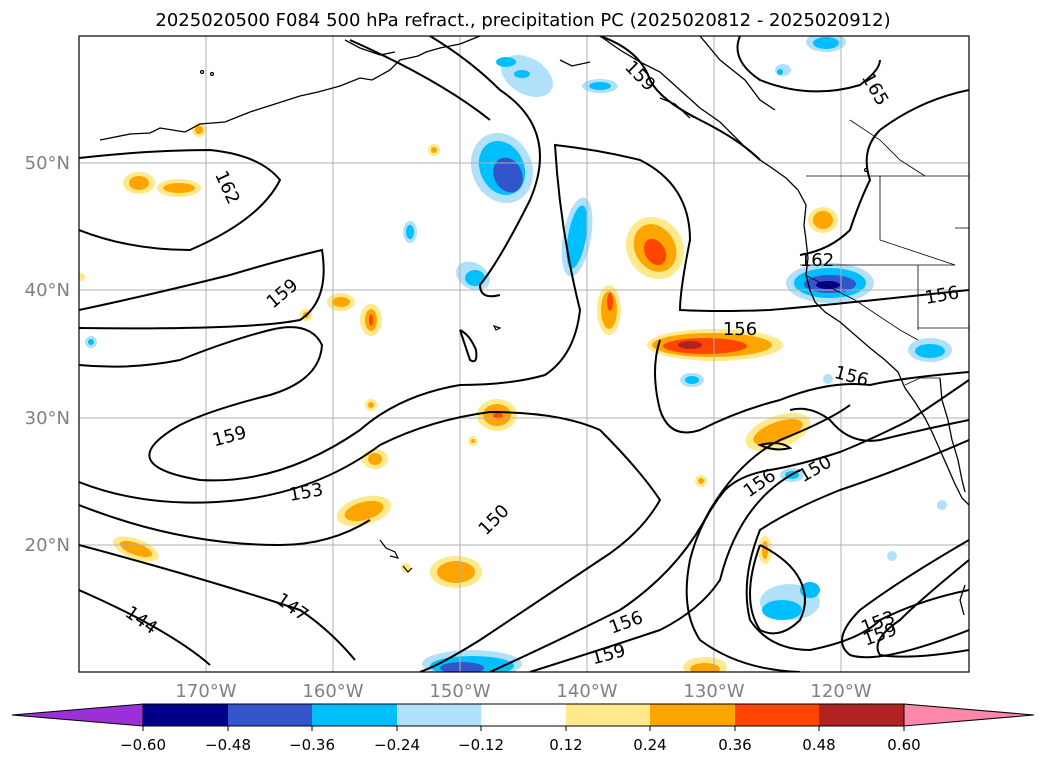 The height and width of the screenshot is (765, 1047). Describe the element at coordinates (969, 715) in the screenshot. I see `colorbar-over-arrow` at that location.